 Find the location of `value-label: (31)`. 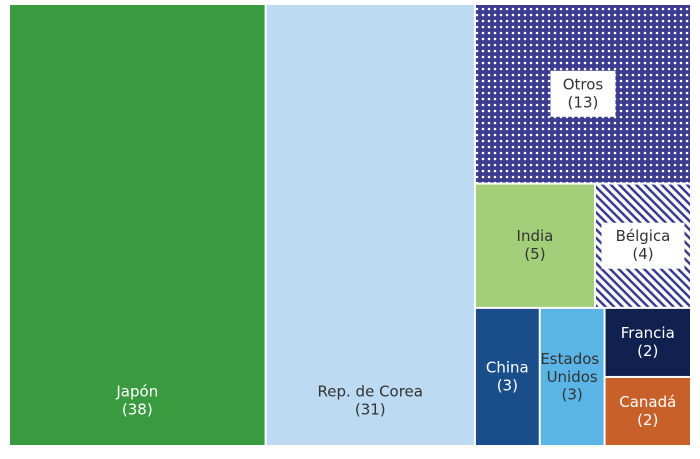

value-label: (31) is located at coordinates (370, 410).